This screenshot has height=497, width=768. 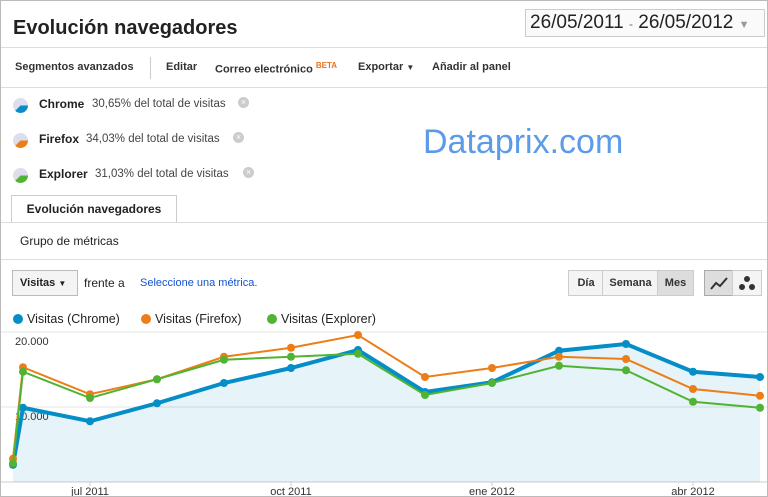 What do you see at coordinates (69, 241) in the screenshot?
I see `metric-group: Grupo de métricas` at bounding box center [69, 241].